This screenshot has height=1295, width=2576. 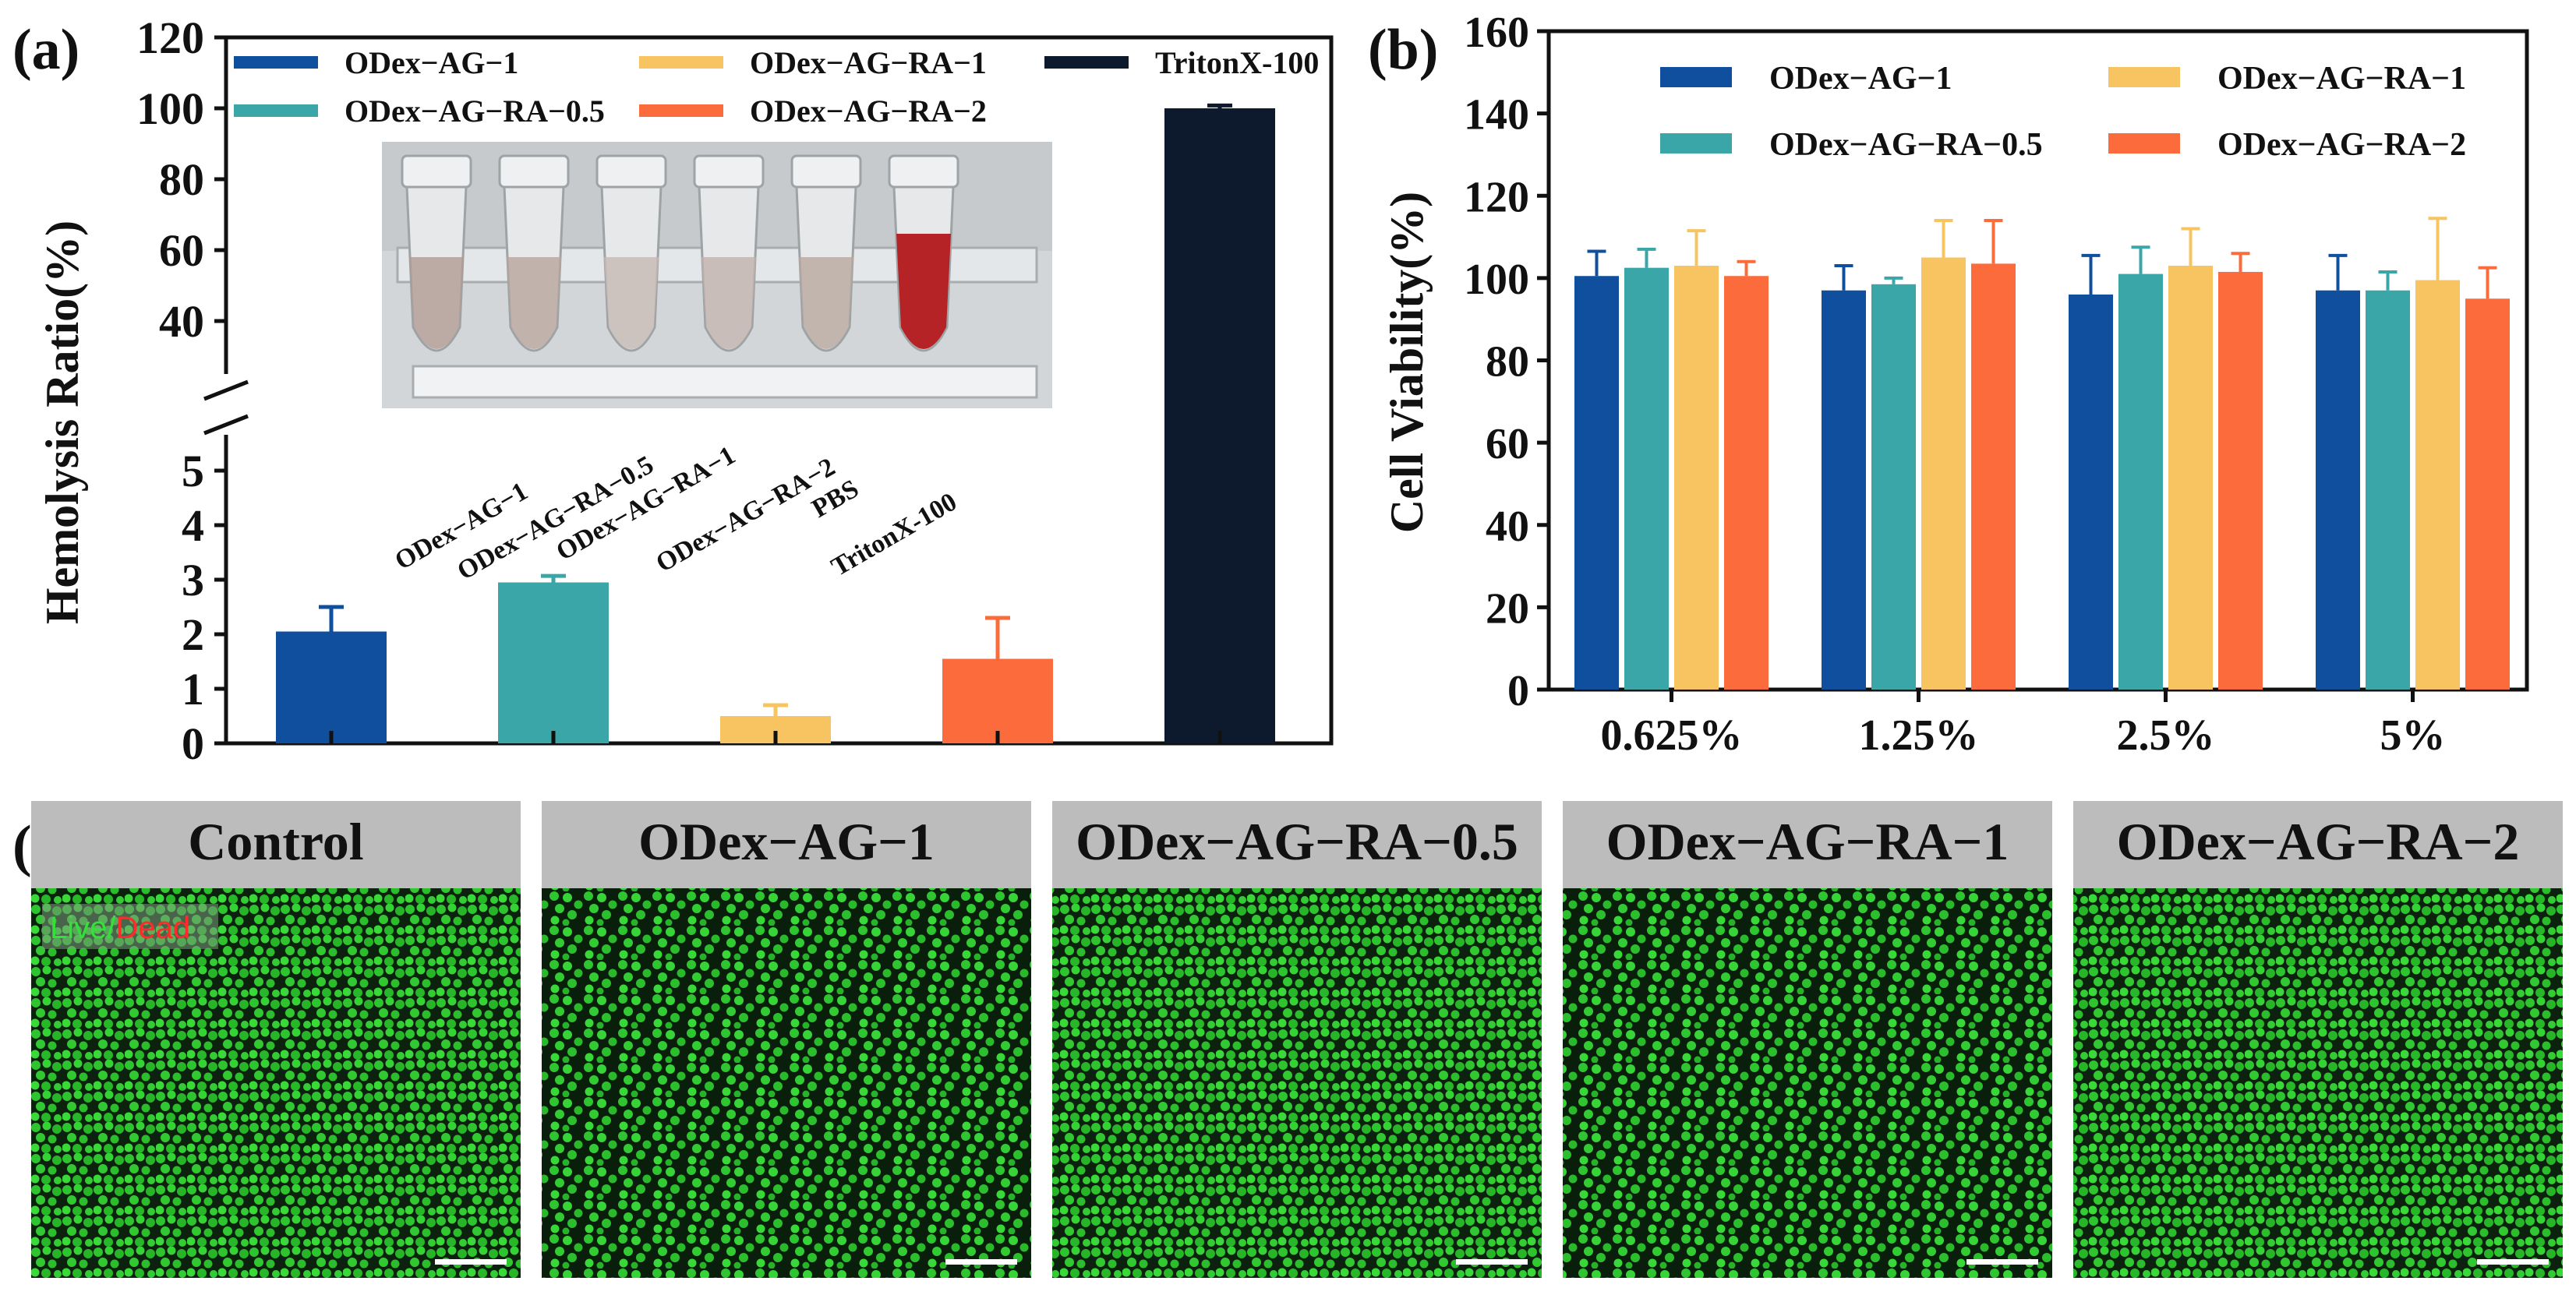 What do you see at coordinates (193, 635) in the screenshot?
I see `y-tick-label: 2` at bounding box center [193, 635].